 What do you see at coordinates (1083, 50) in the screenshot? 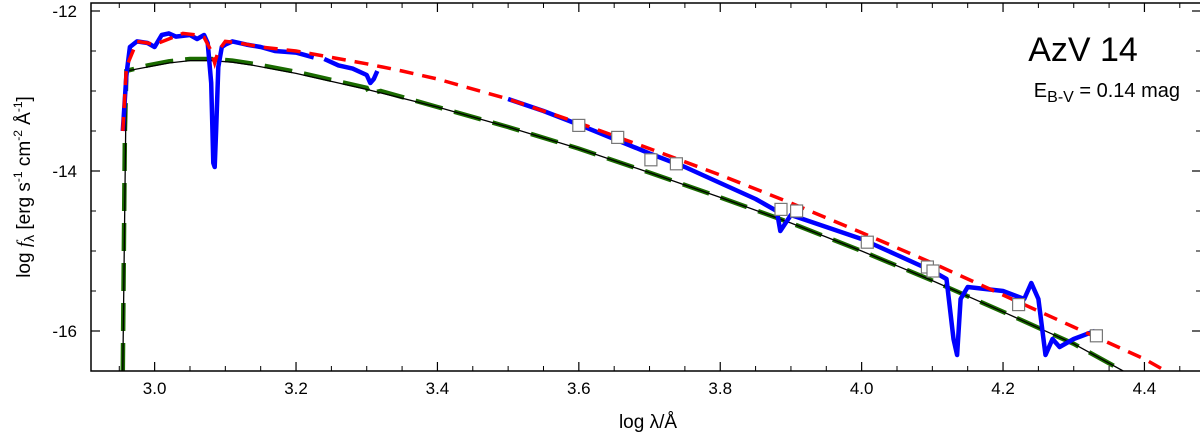
I see `chart-title: AzV 14` at bounding box center [1083, 50].